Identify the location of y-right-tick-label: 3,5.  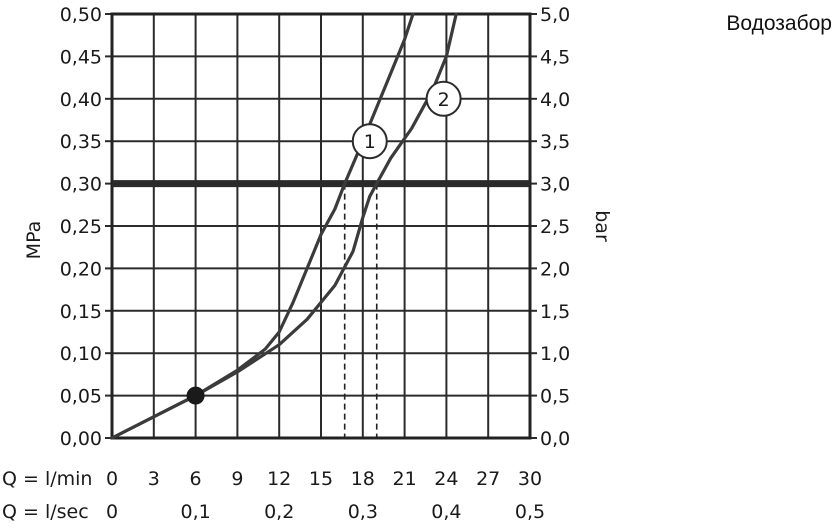
(555, 142).